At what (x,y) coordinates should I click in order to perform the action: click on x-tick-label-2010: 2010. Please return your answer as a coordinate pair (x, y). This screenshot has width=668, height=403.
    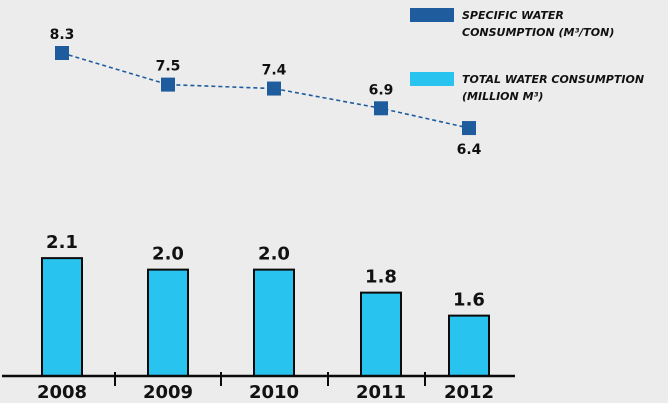
    Looking at the image, I should click on (274, 392).